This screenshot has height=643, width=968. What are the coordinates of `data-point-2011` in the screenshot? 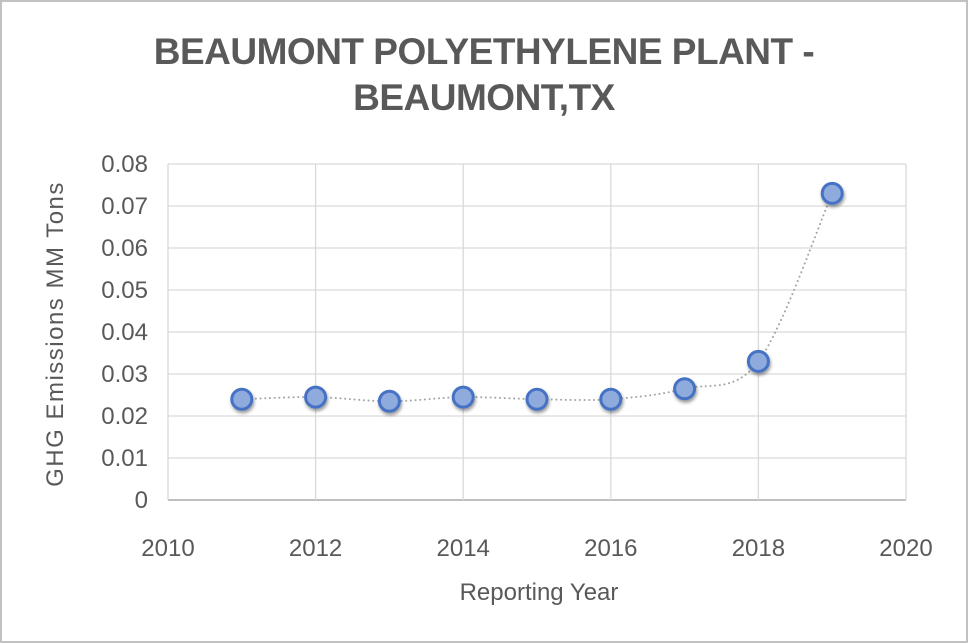 It's located at (242, 399).